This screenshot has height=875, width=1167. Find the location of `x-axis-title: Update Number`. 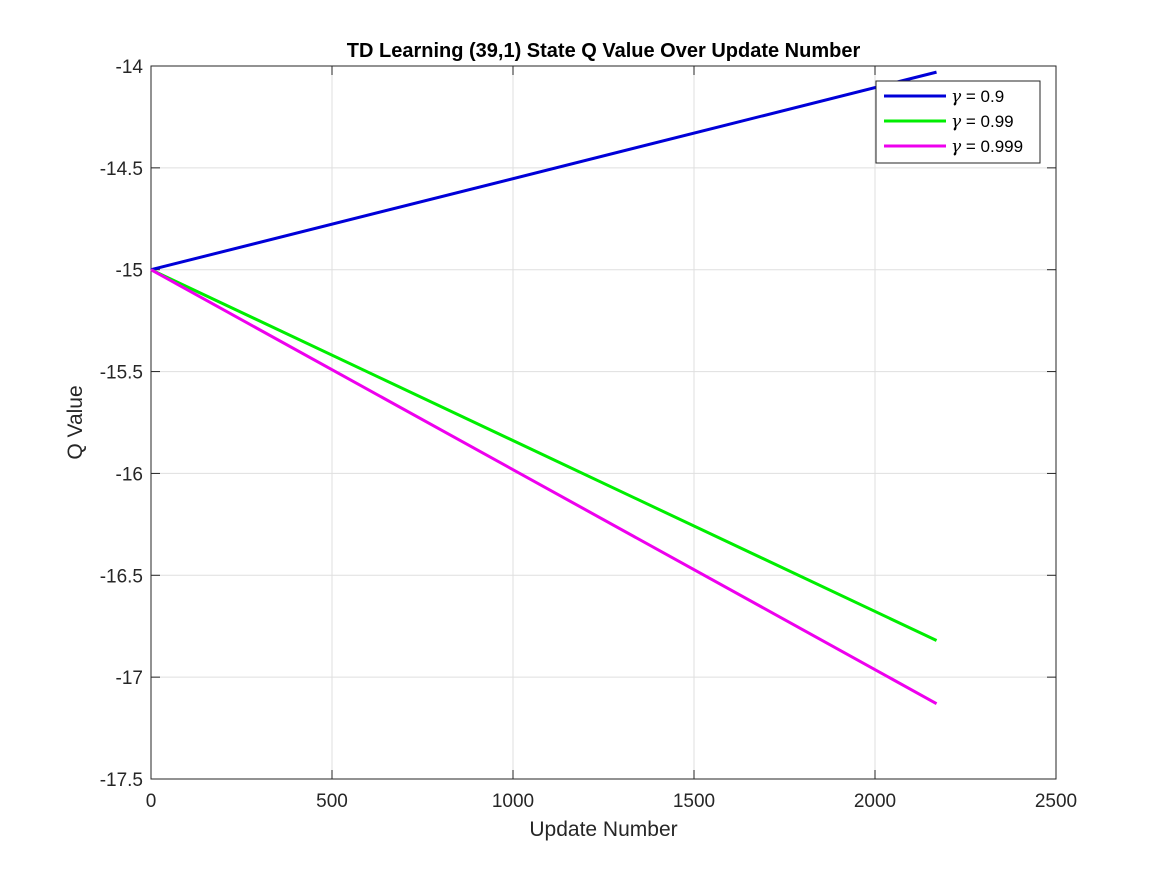

x-axis-title: Update Number is located at coordinates (603, 829).